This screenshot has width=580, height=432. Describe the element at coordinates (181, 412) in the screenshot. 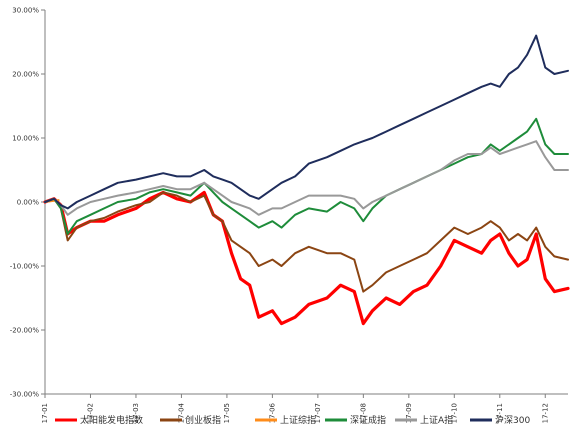

I see `x-tick-label: 17-04` at that location.